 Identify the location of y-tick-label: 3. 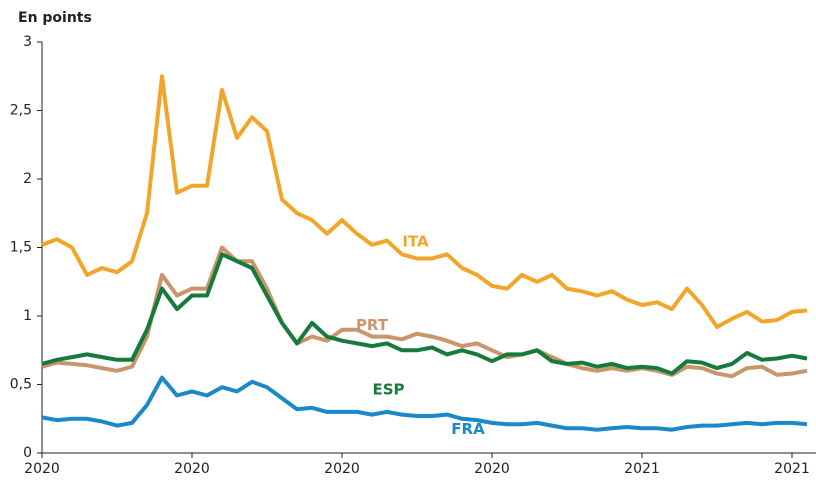
(27, 42).